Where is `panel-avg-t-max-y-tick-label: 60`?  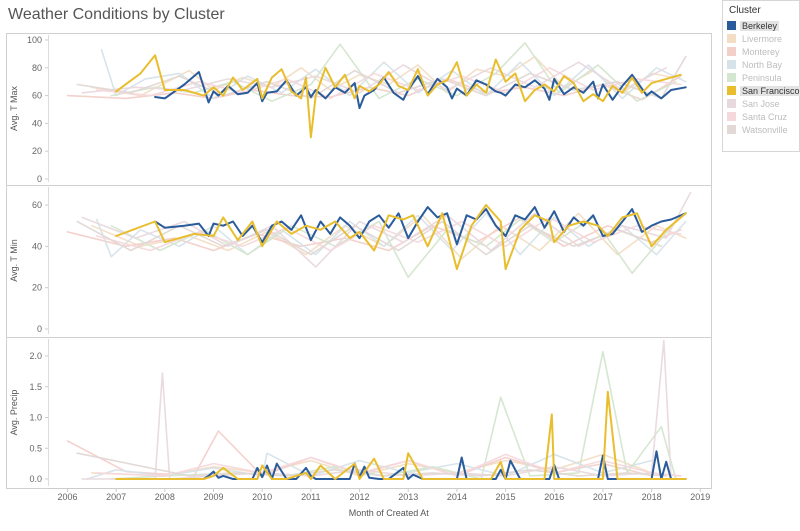
panel-avg-t-max-y-tick-label: 60 is located at coordinates (37, 96).